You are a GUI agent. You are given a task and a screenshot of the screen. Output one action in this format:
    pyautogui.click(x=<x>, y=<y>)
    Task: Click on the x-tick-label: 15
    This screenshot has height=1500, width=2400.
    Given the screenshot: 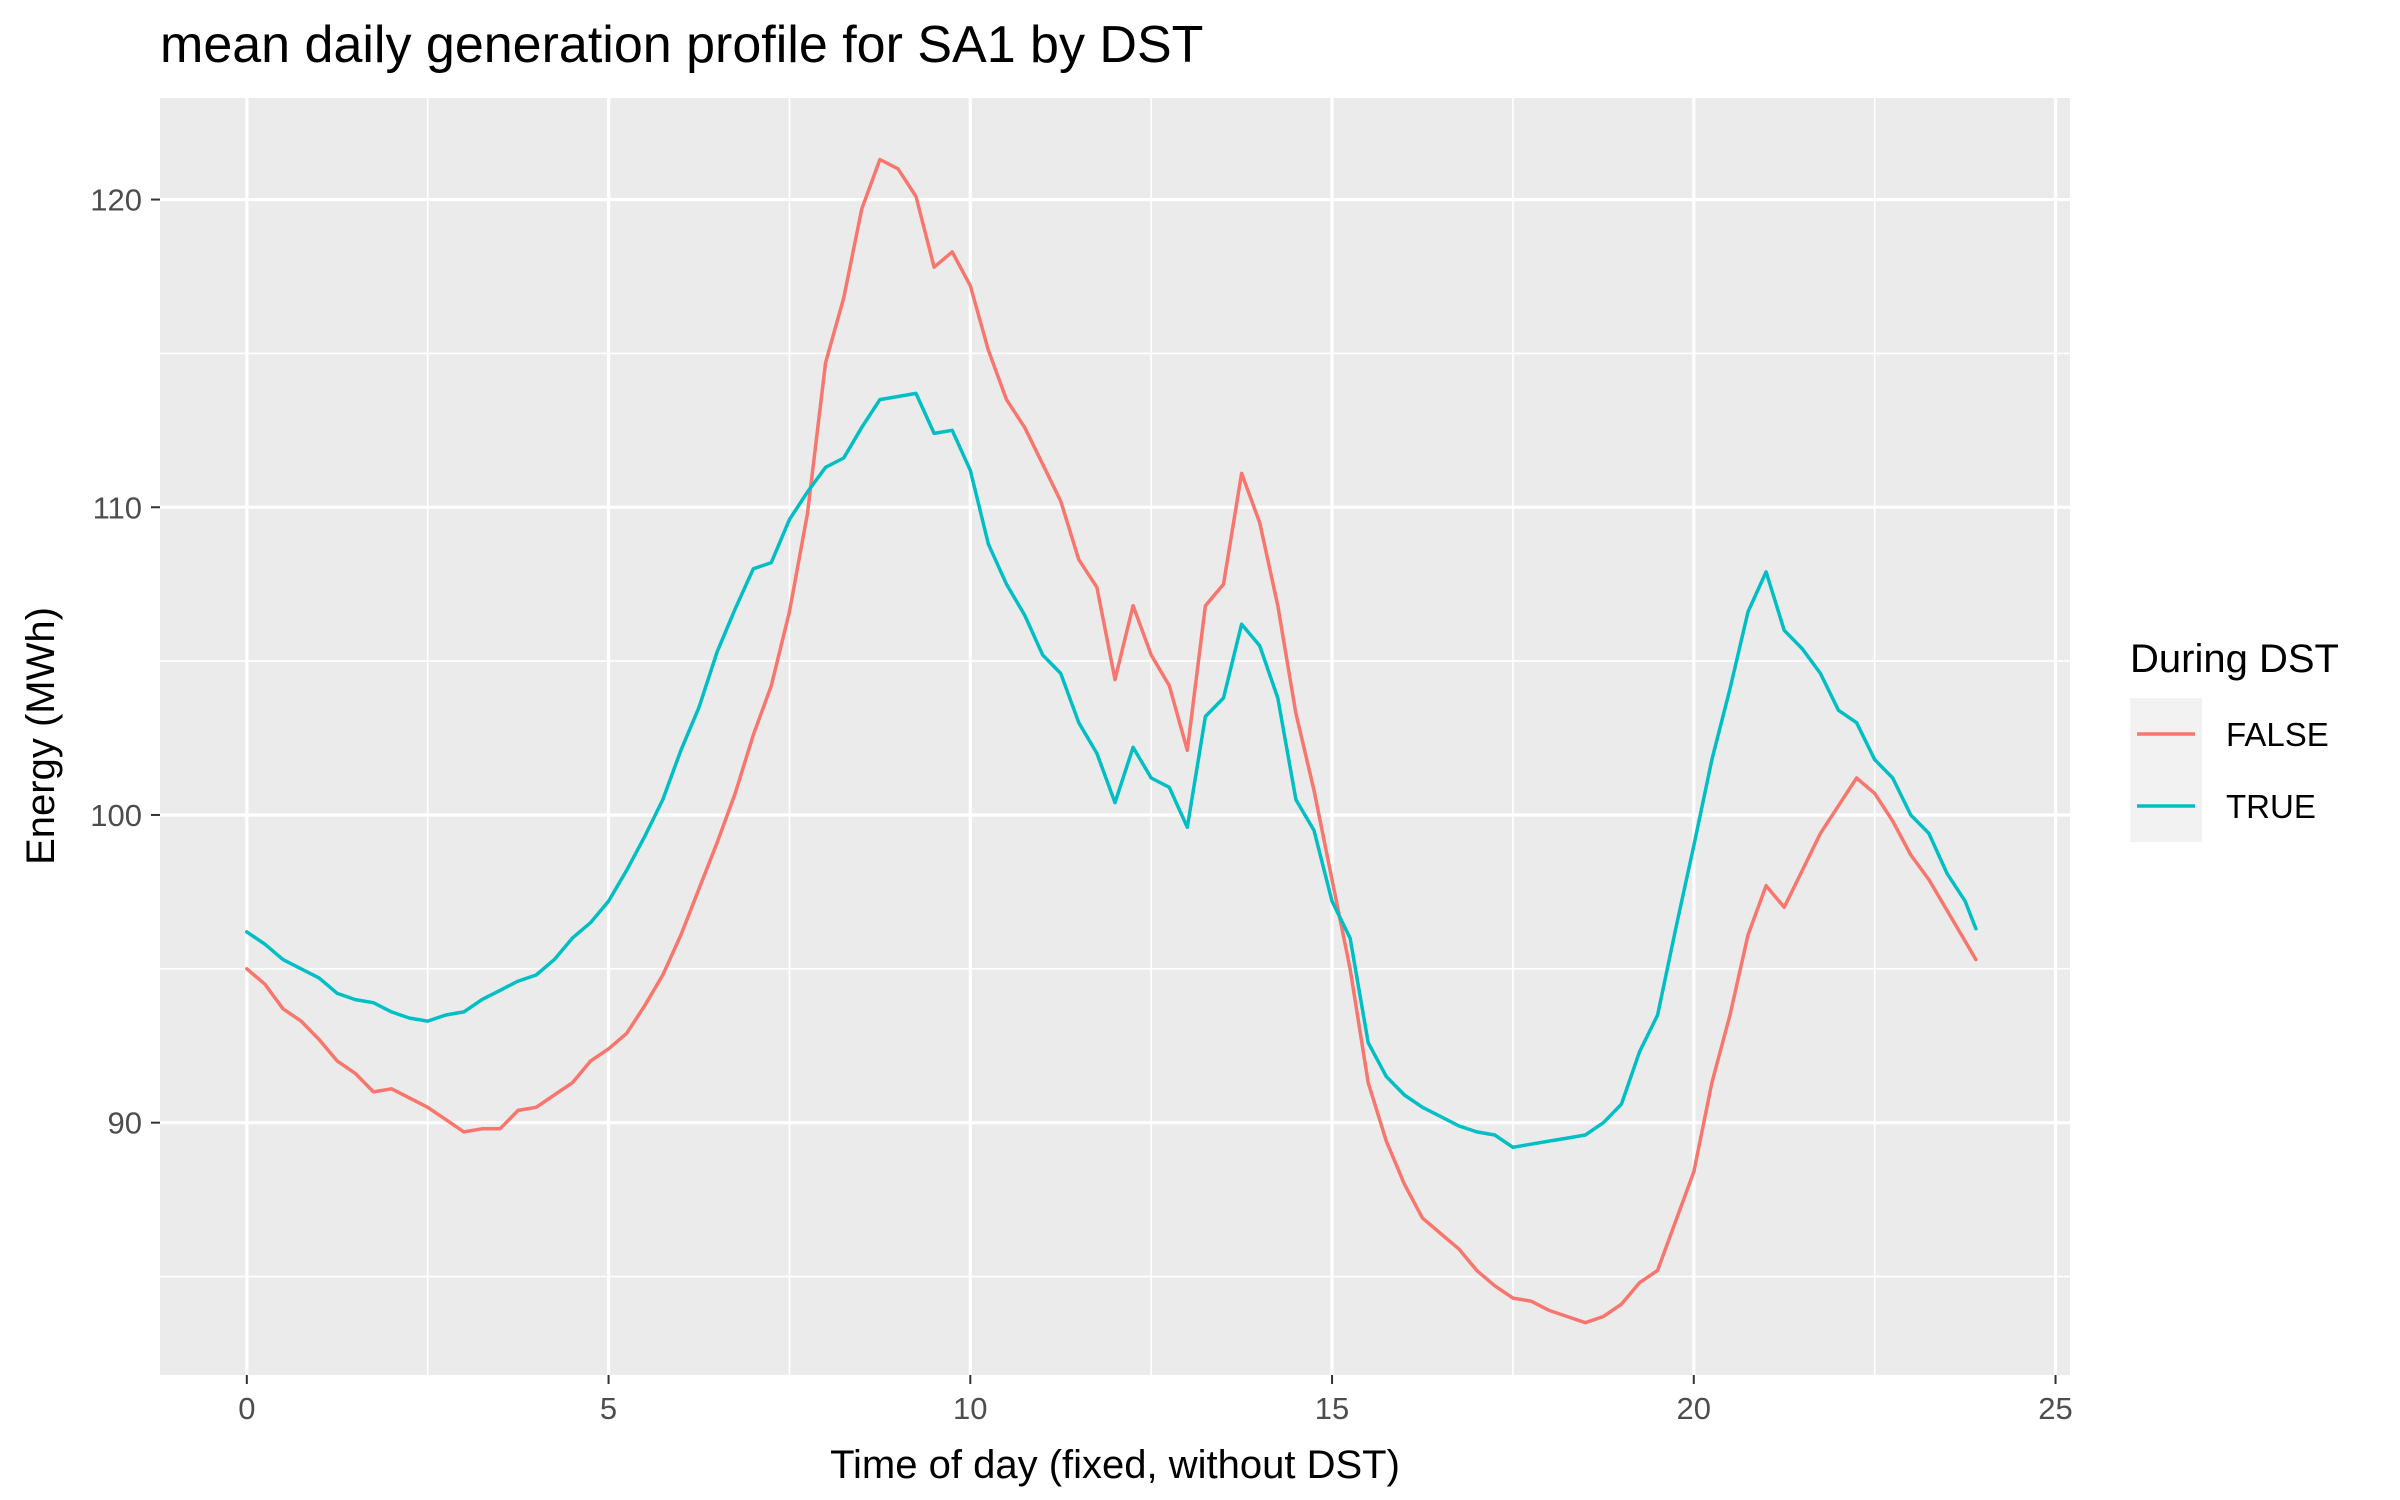 What is the action you would take?
    pyautogui.click(x=1332, y=1408)
    